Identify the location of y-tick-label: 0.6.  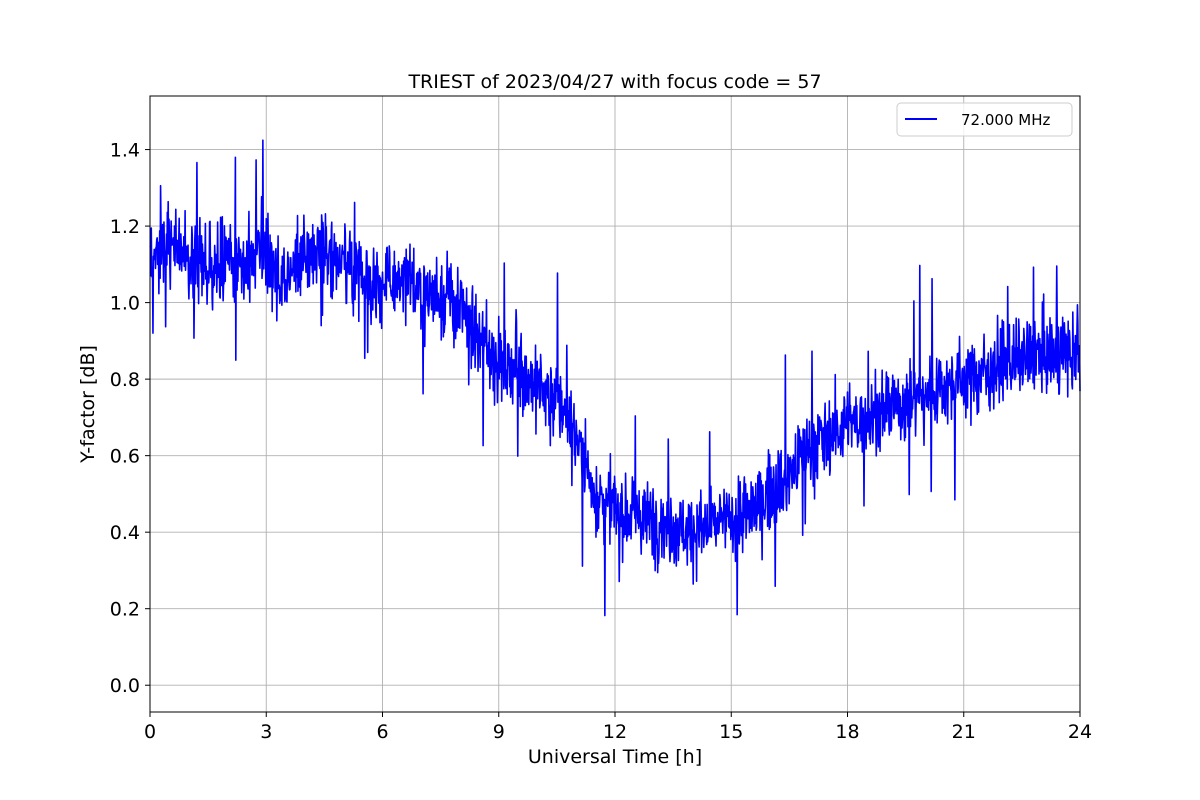
(125, 457).